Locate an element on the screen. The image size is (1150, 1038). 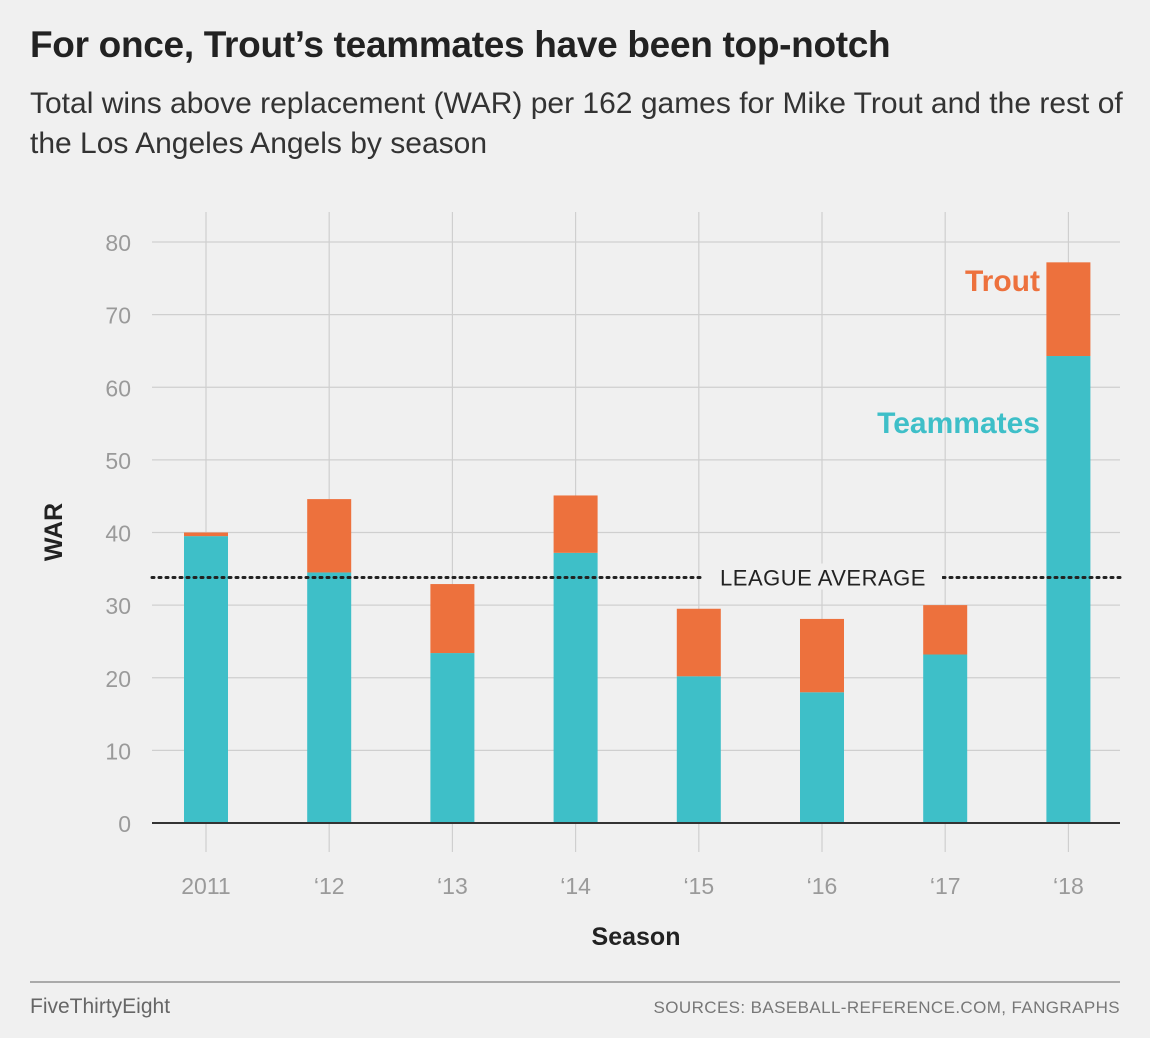
y-tick-label: 50 is located at coordinates (118, 461).